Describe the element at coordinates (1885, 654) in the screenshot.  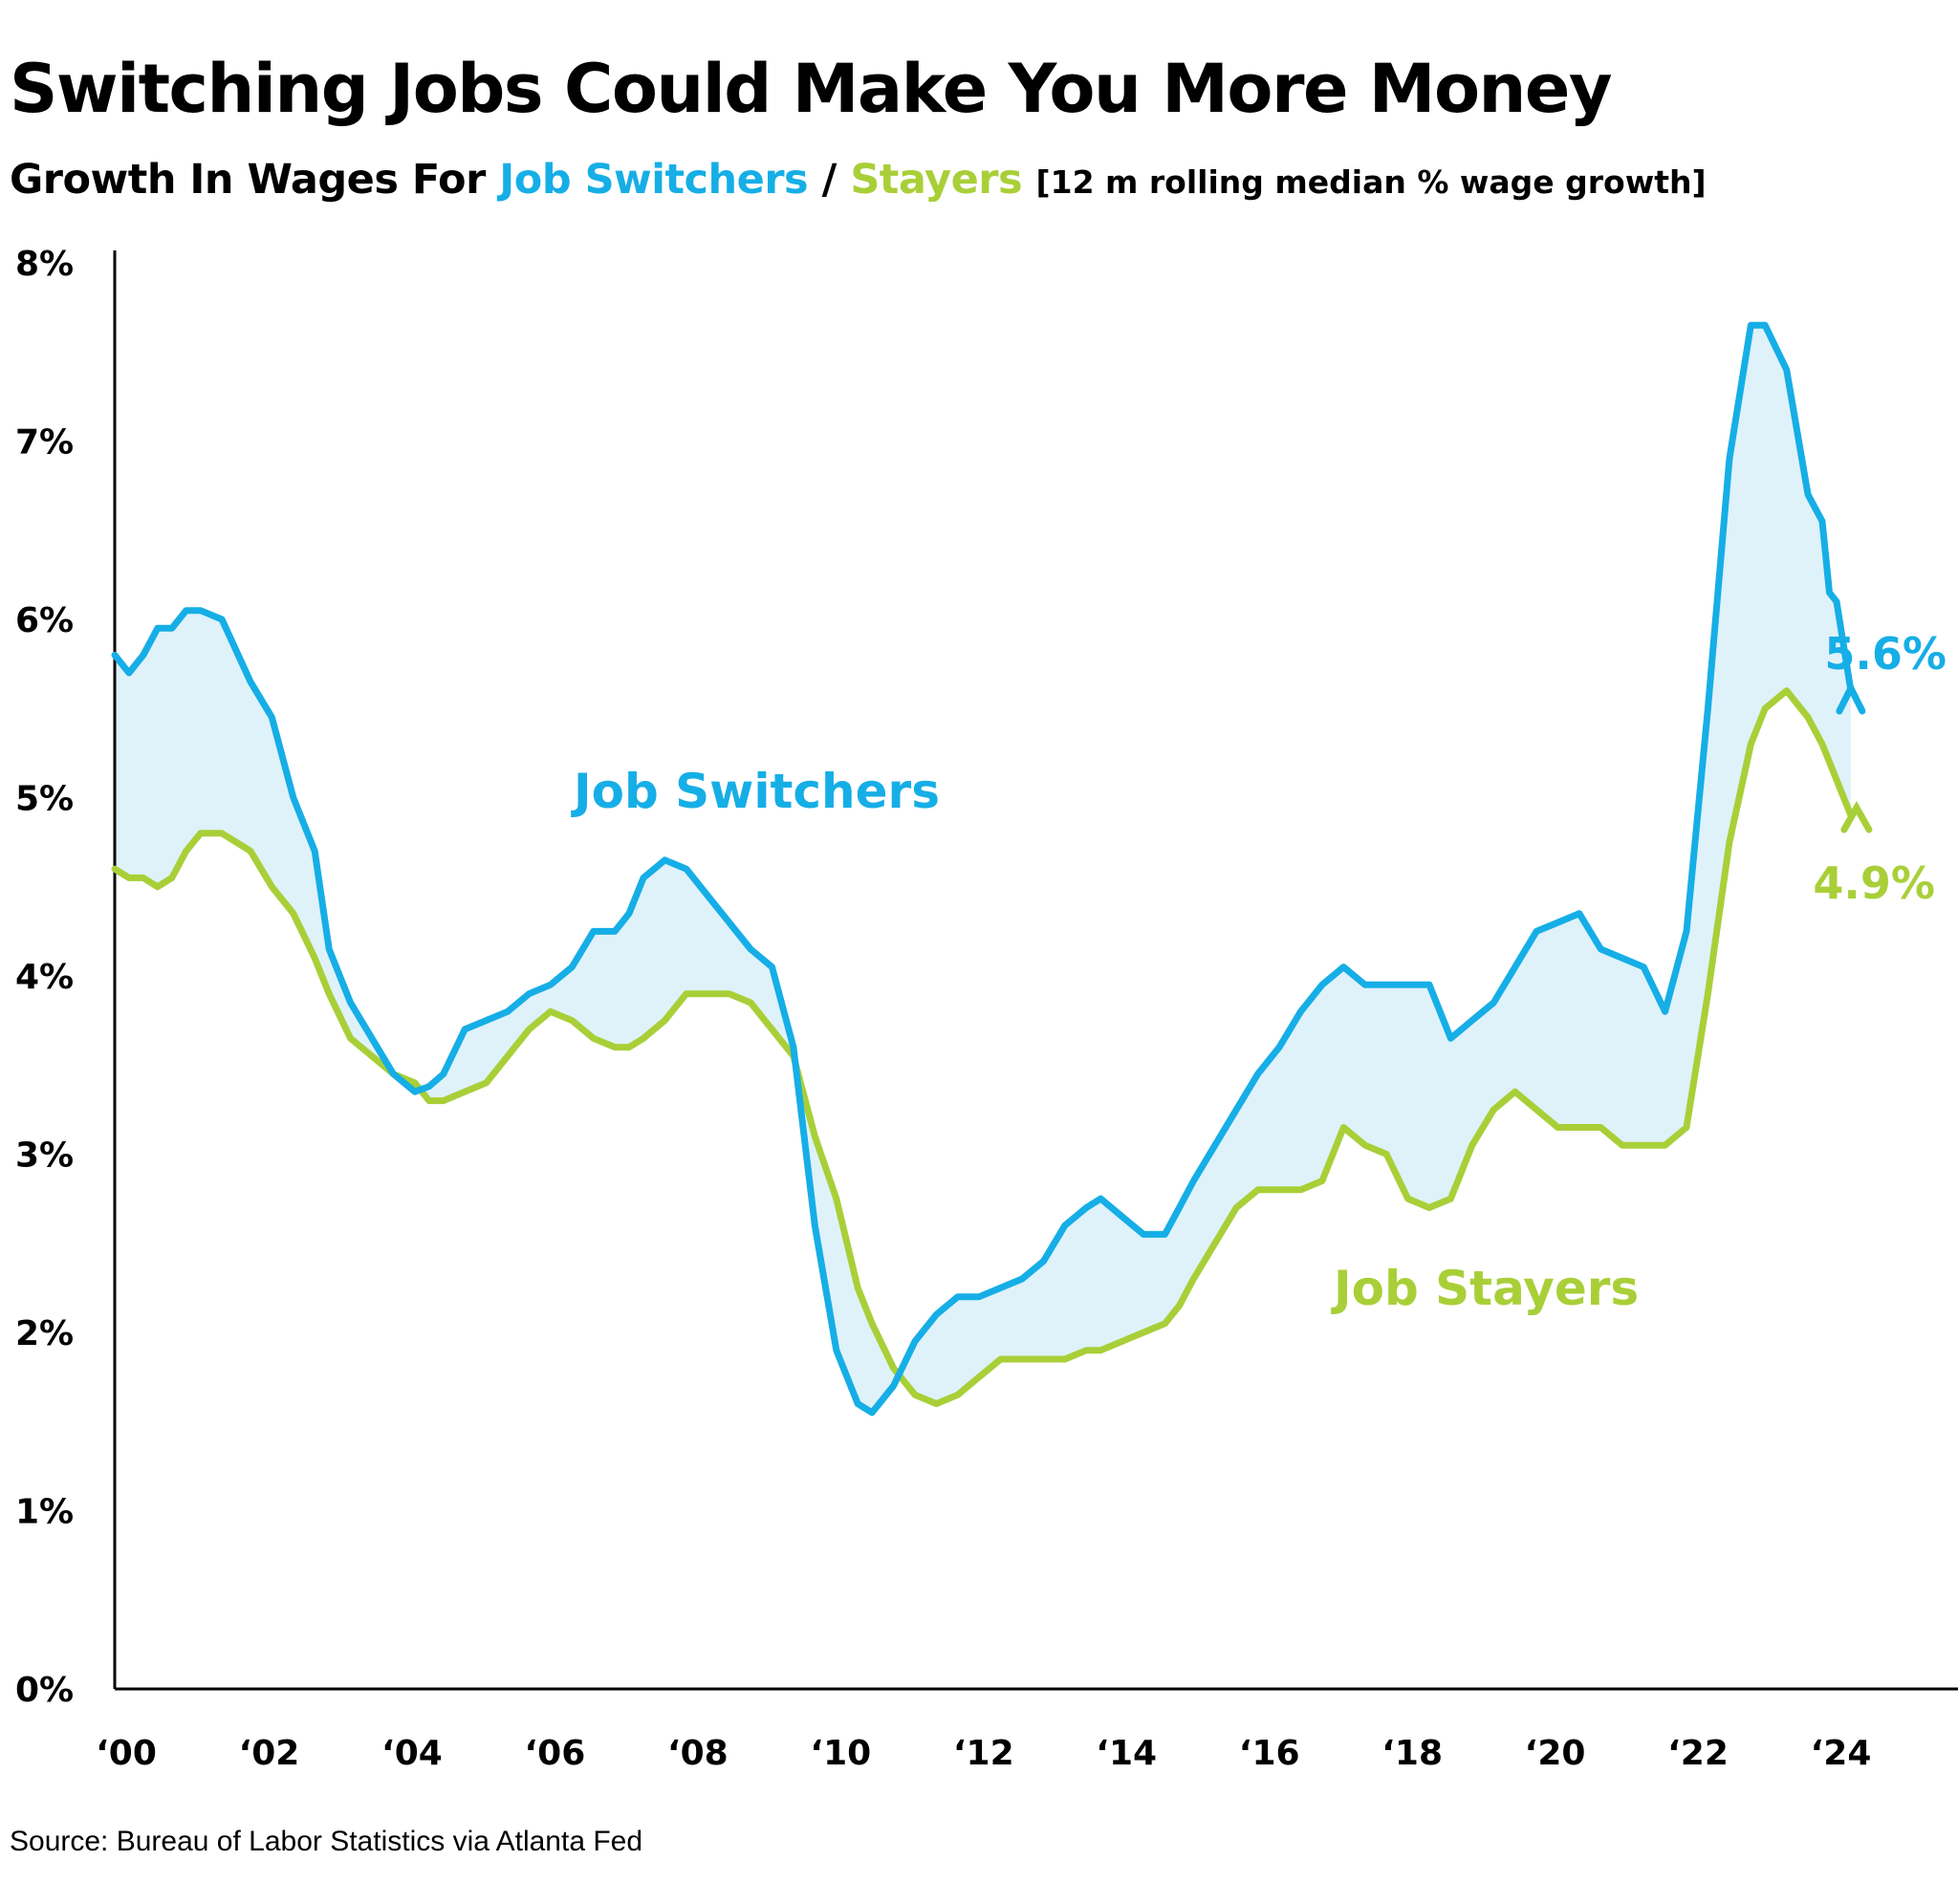
I see `switchers-end-value: 5.6%` at that location.